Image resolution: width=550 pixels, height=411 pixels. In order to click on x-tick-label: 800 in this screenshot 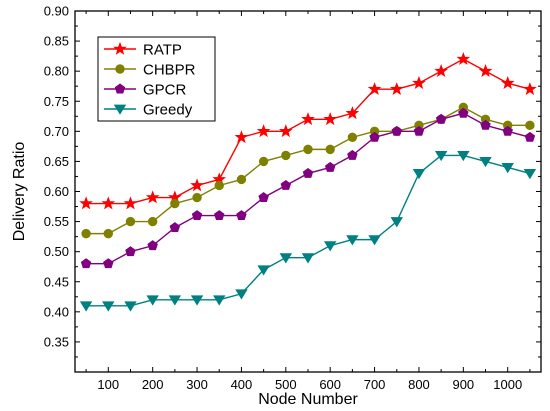, I will do `click(419, 384)`.